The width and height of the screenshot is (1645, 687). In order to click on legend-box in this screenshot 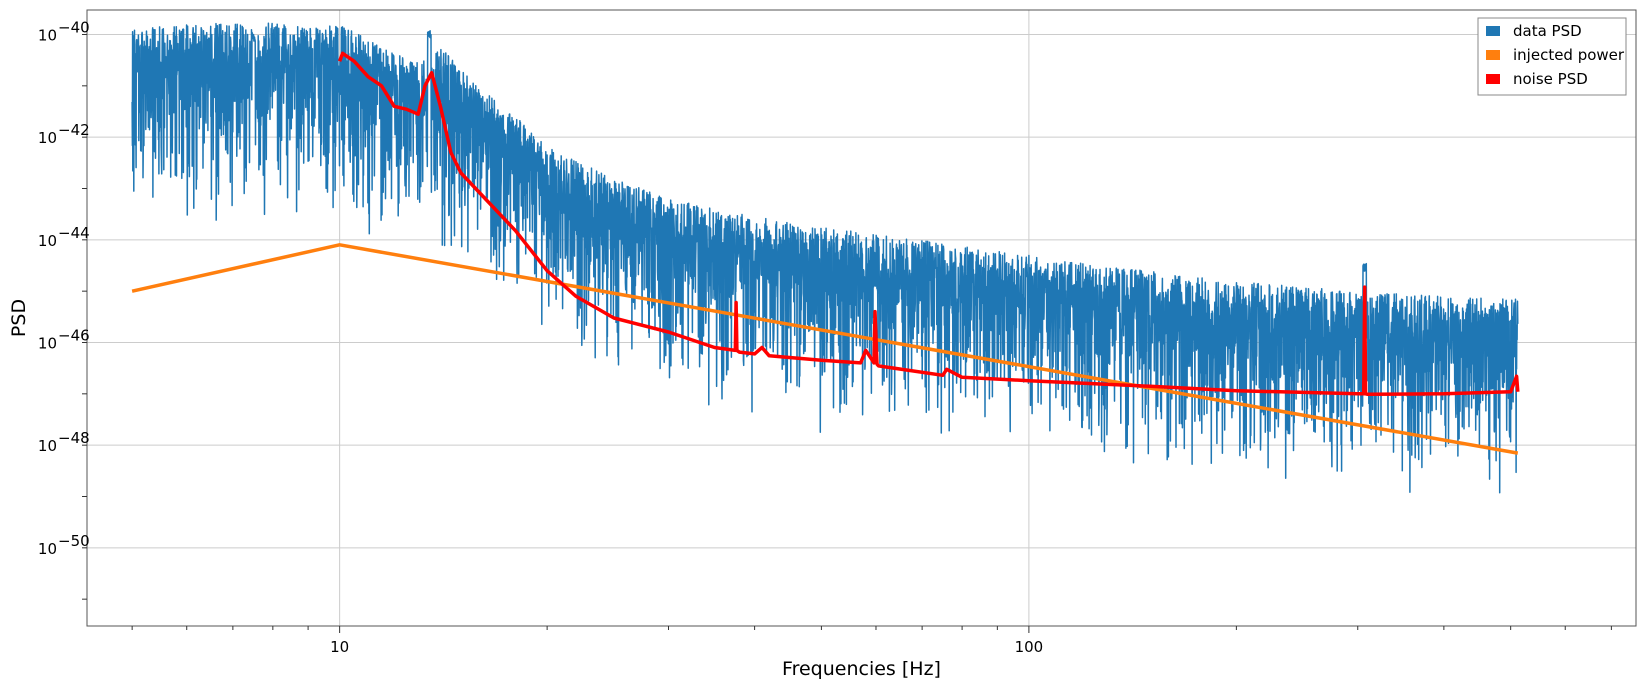, I will do `click(1552, 56)`.